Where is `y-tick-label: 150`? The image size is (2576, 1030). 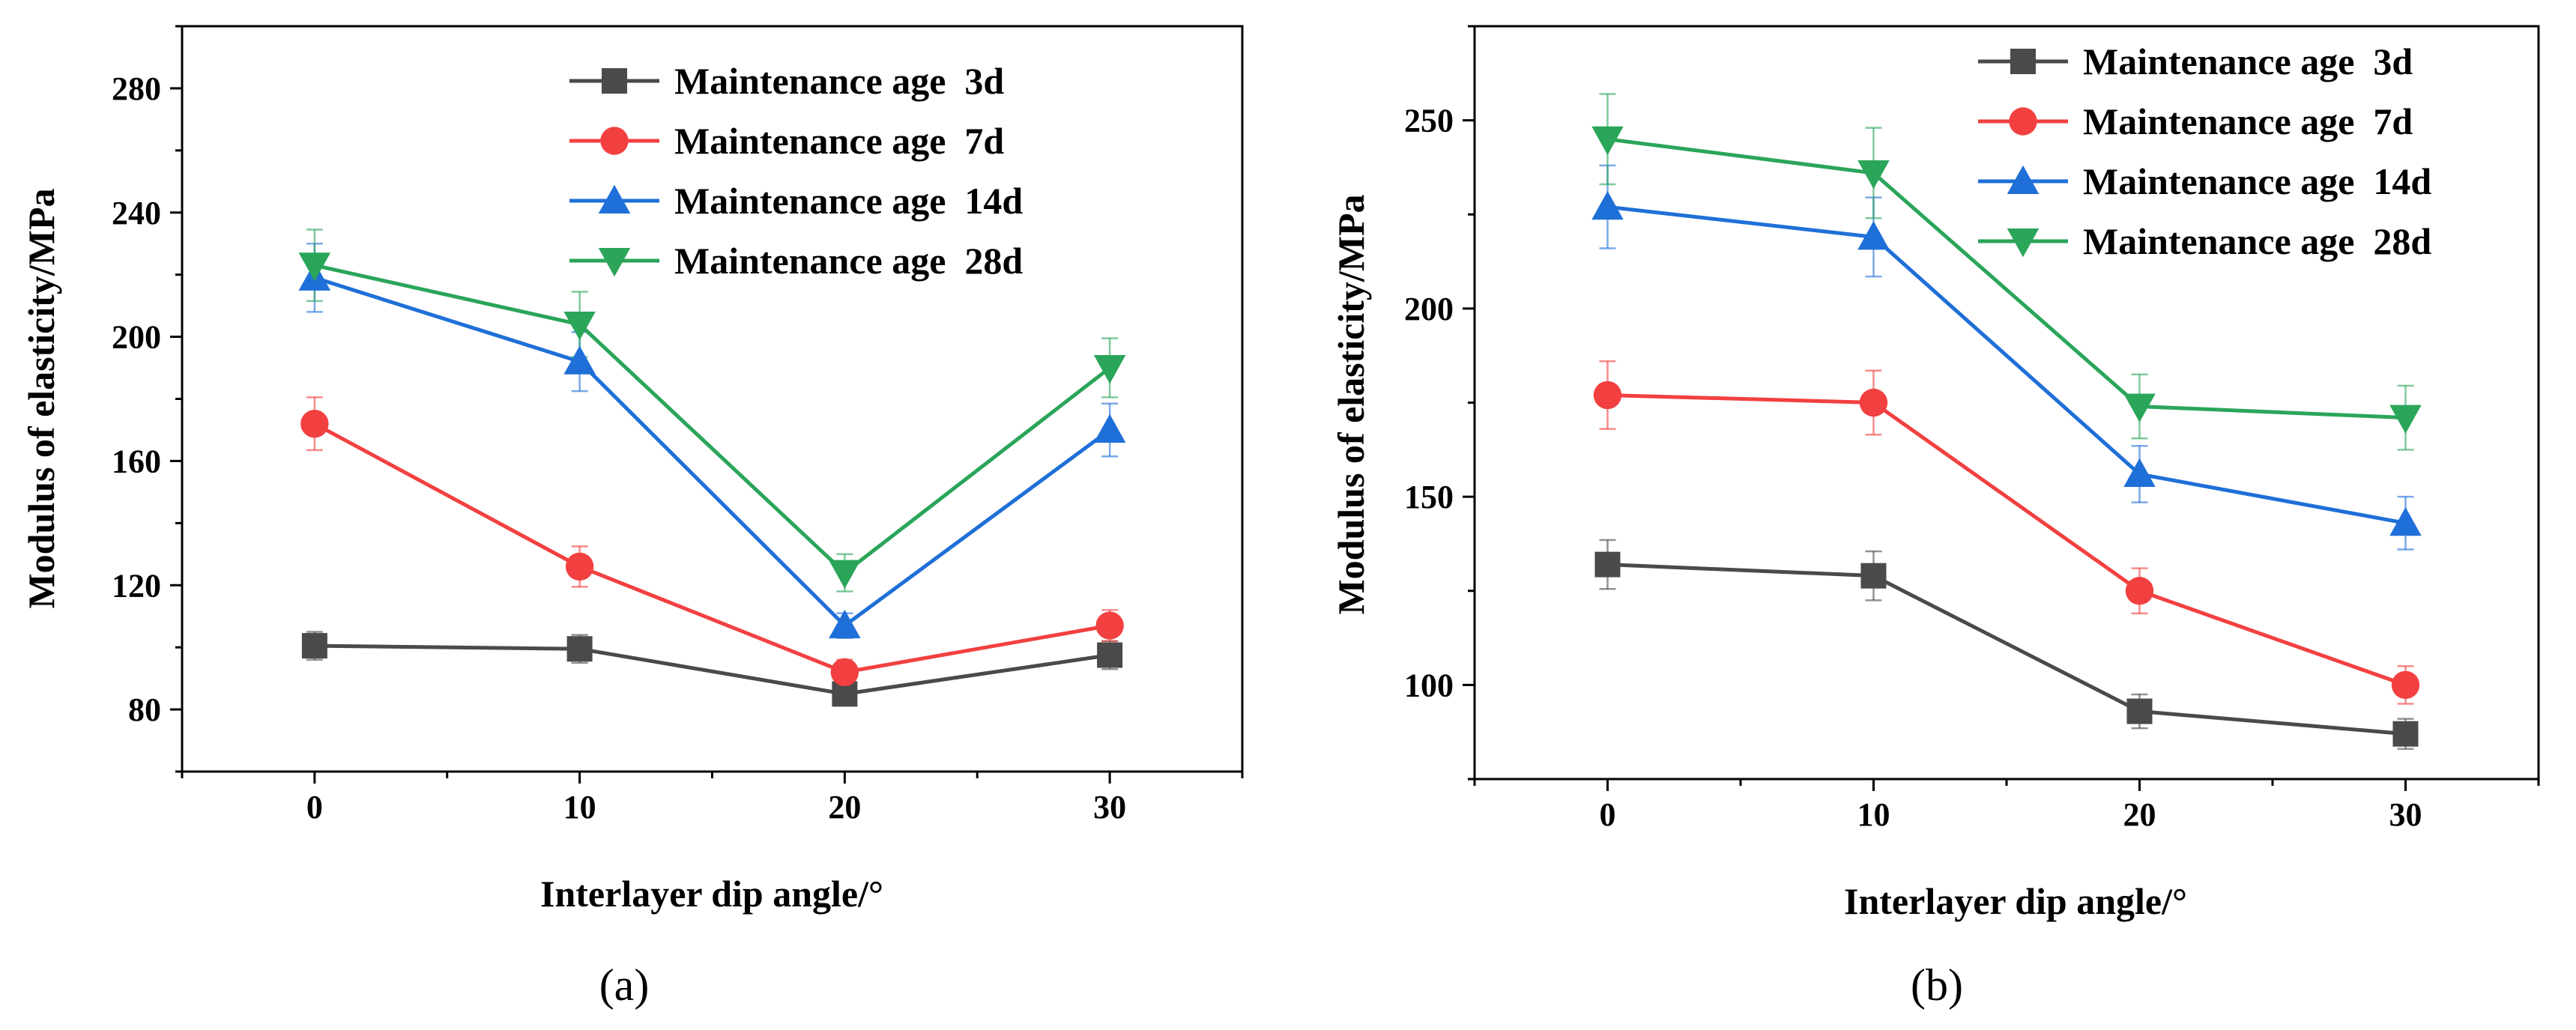 y-tick-label: 150 is located at coordinates (1429, 497).